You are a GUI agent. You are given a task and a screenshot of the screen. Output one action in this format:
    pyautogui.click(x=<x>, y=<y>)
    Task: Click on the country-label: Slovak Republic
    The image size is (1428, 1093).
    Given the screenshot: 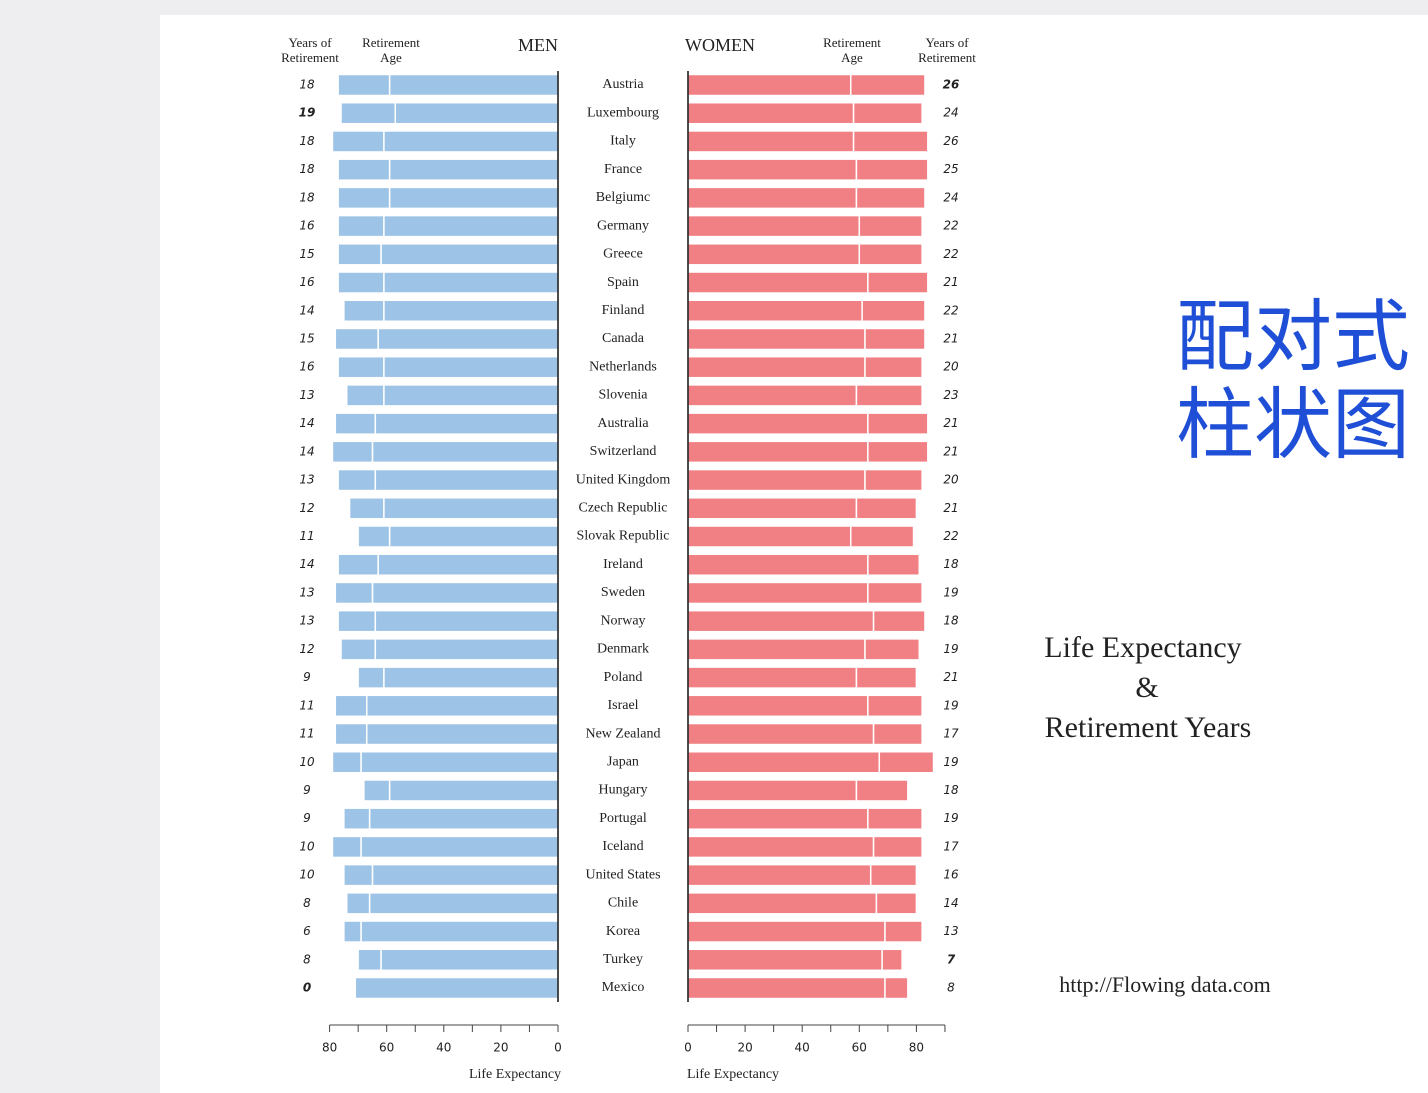 What is the action you would take?
    pyautogui.click(x=623, y=536)
    